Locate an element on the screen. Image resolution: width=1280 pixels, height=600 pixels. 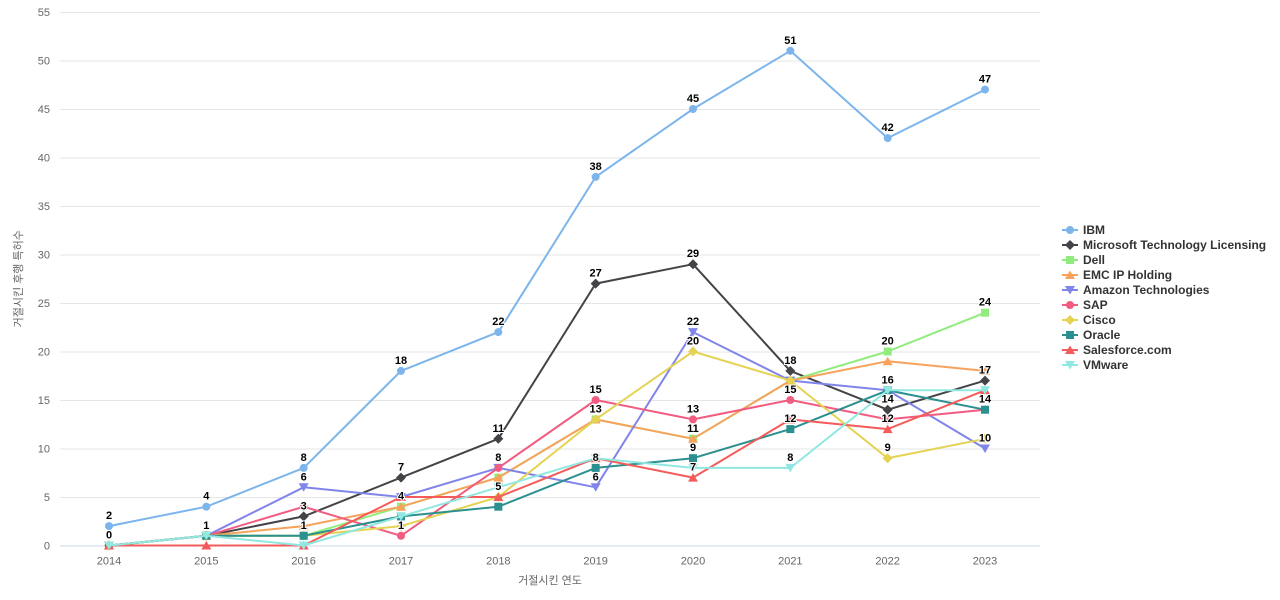
data-point-sap-2021 is located at coordinates (790, 400).